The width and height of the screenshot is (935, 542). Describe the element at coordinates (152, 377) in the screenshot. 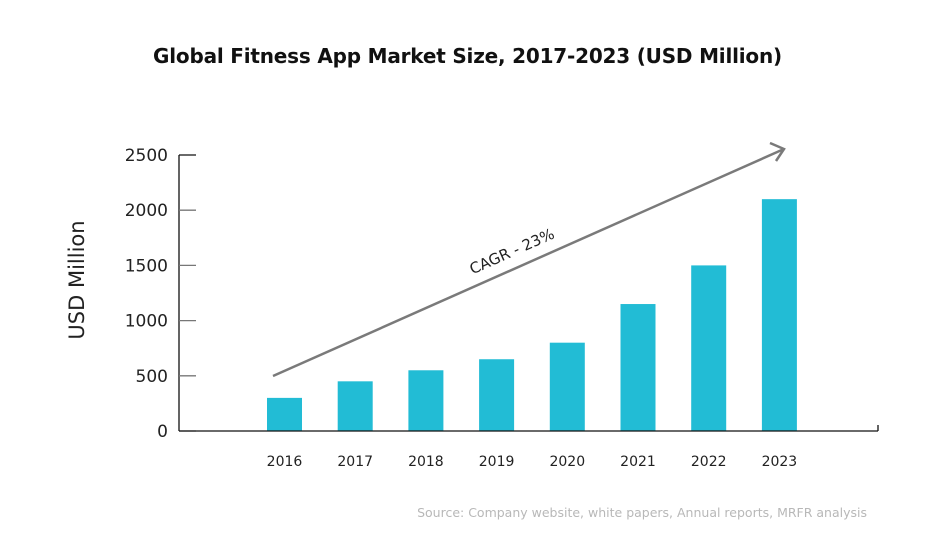

I see `y-tick-label: 500` at that location.